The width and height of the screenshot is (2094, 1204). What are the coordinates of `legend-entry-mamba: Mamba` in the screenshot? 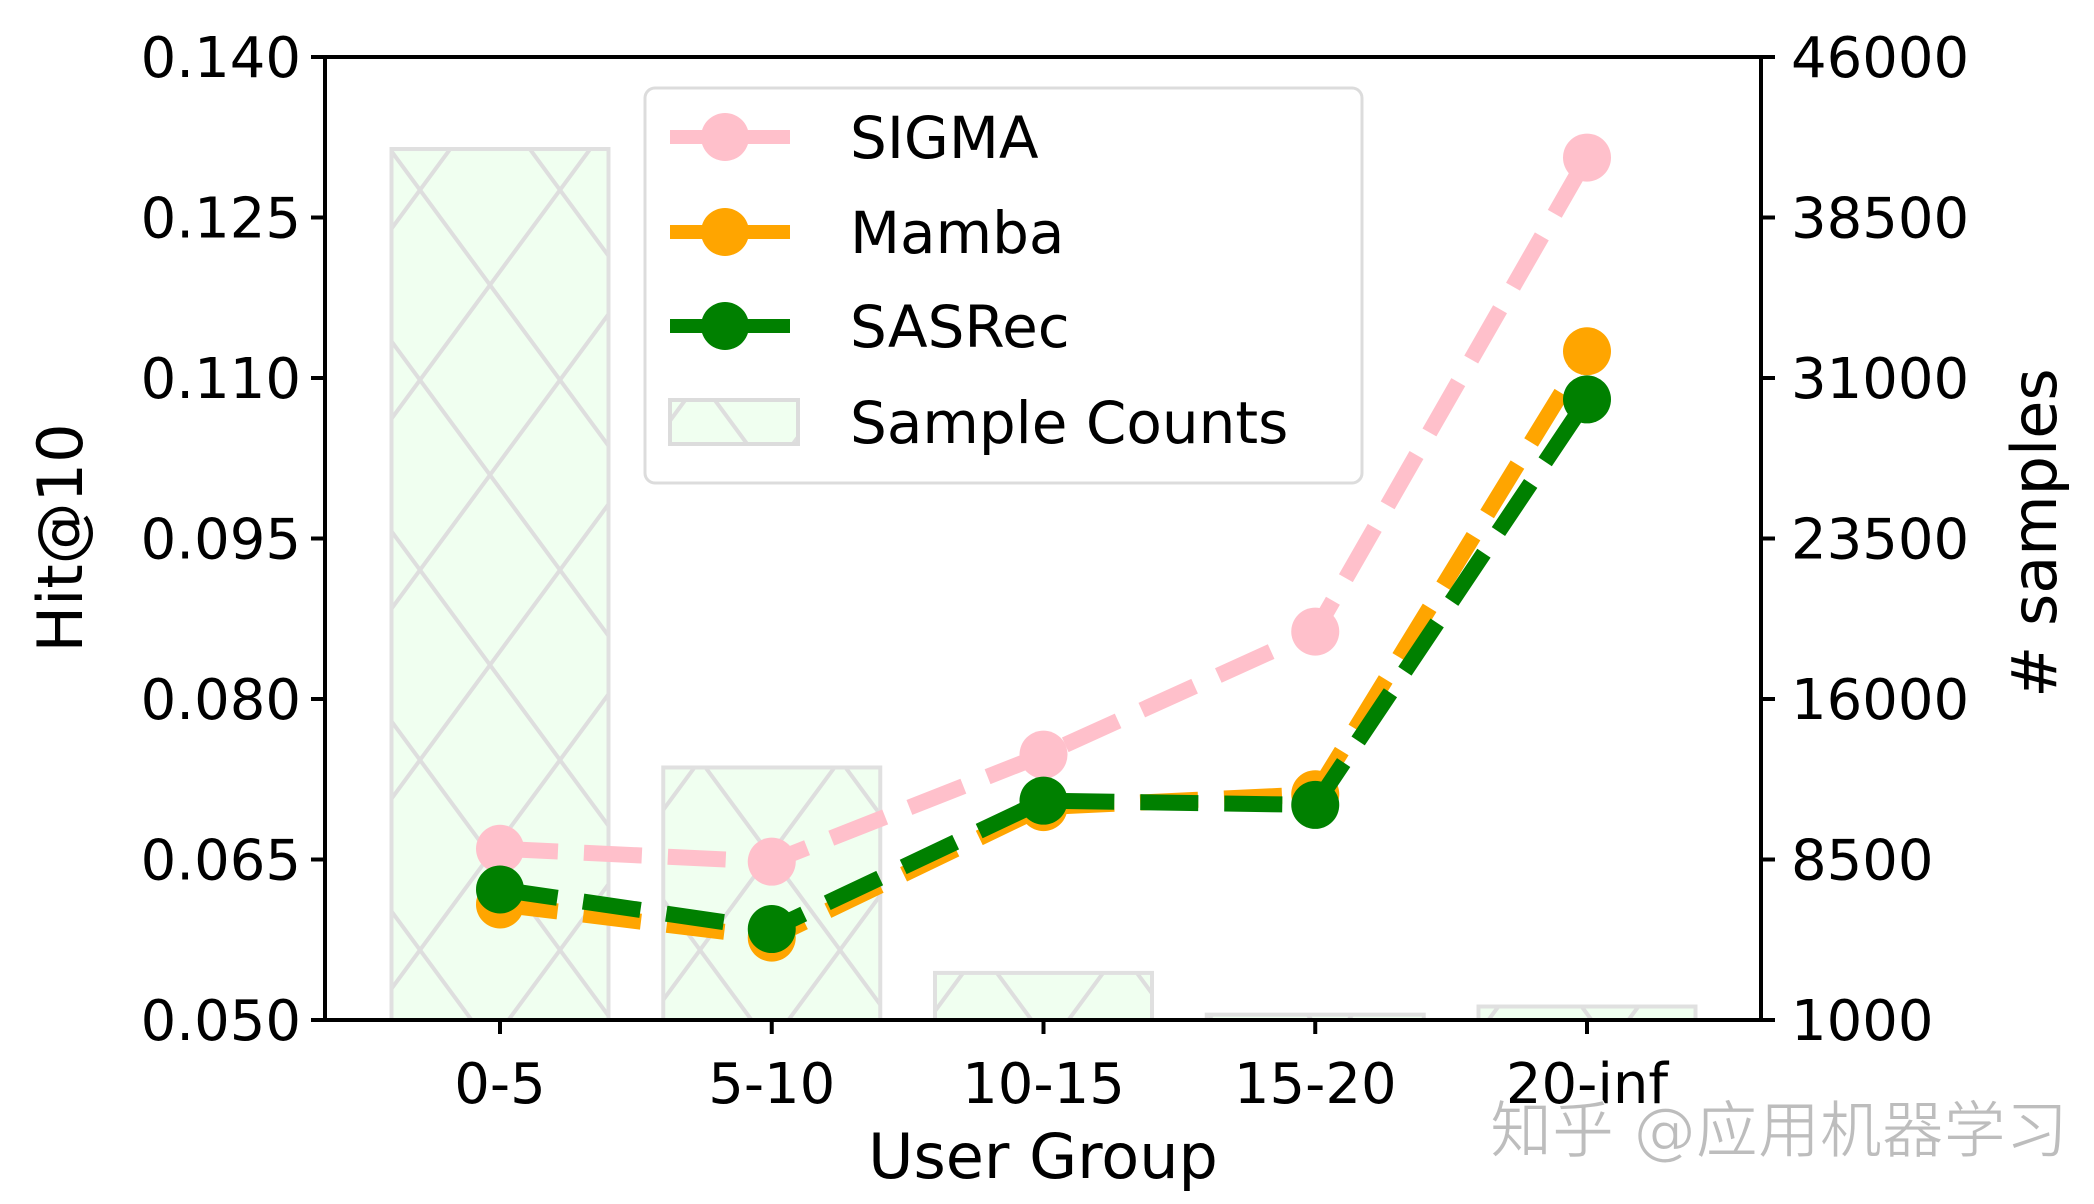 It's located at (867, 233).